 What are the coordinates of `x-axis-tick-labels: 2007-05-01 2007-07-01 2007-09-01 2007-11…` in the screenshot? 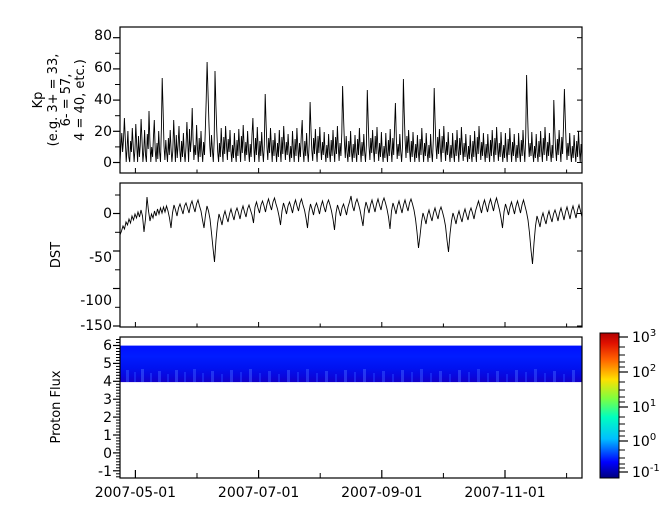 It's located at (320, 493).